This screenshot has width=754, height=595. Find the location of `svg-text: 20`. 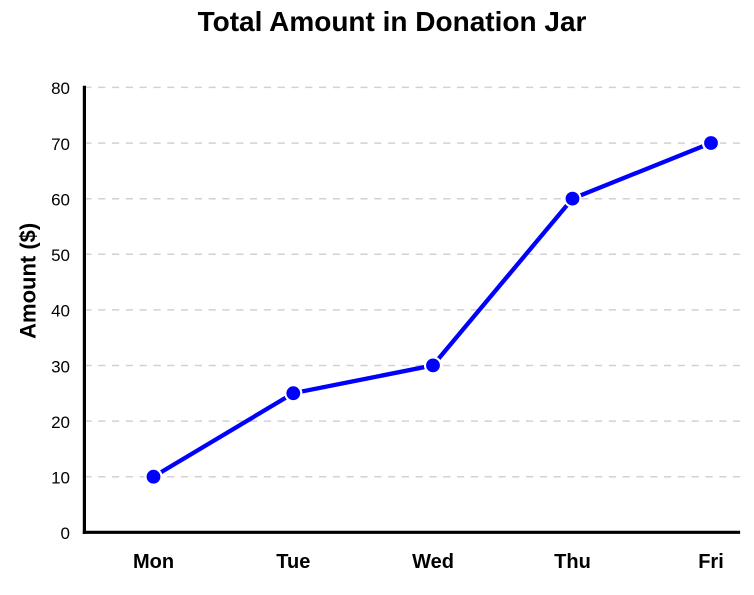

svg-text: 20 is located at coordinates (60, 422).